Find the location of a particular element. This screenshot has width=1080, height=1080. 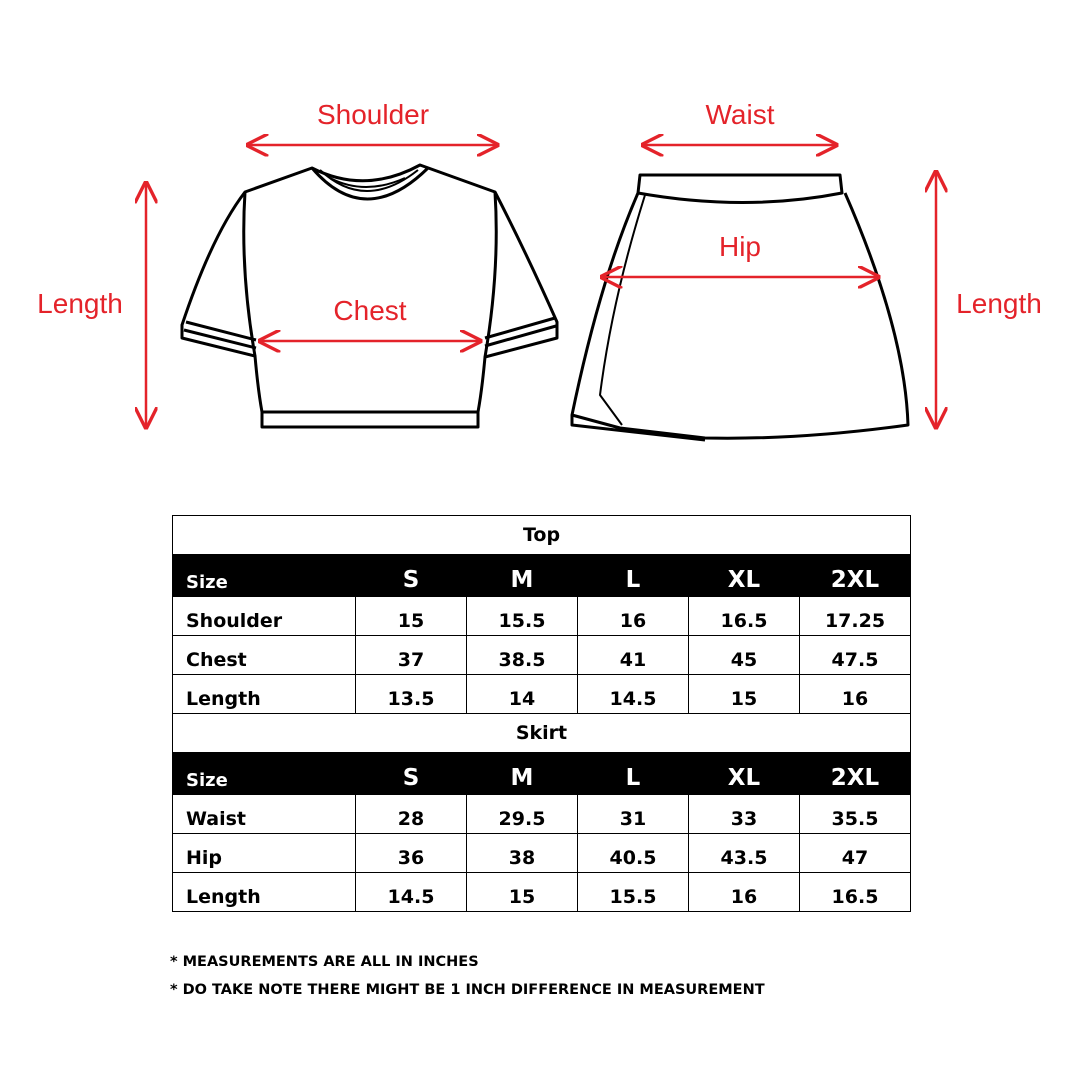

table-cell: 47.5 is located at coordinates (855, 655).